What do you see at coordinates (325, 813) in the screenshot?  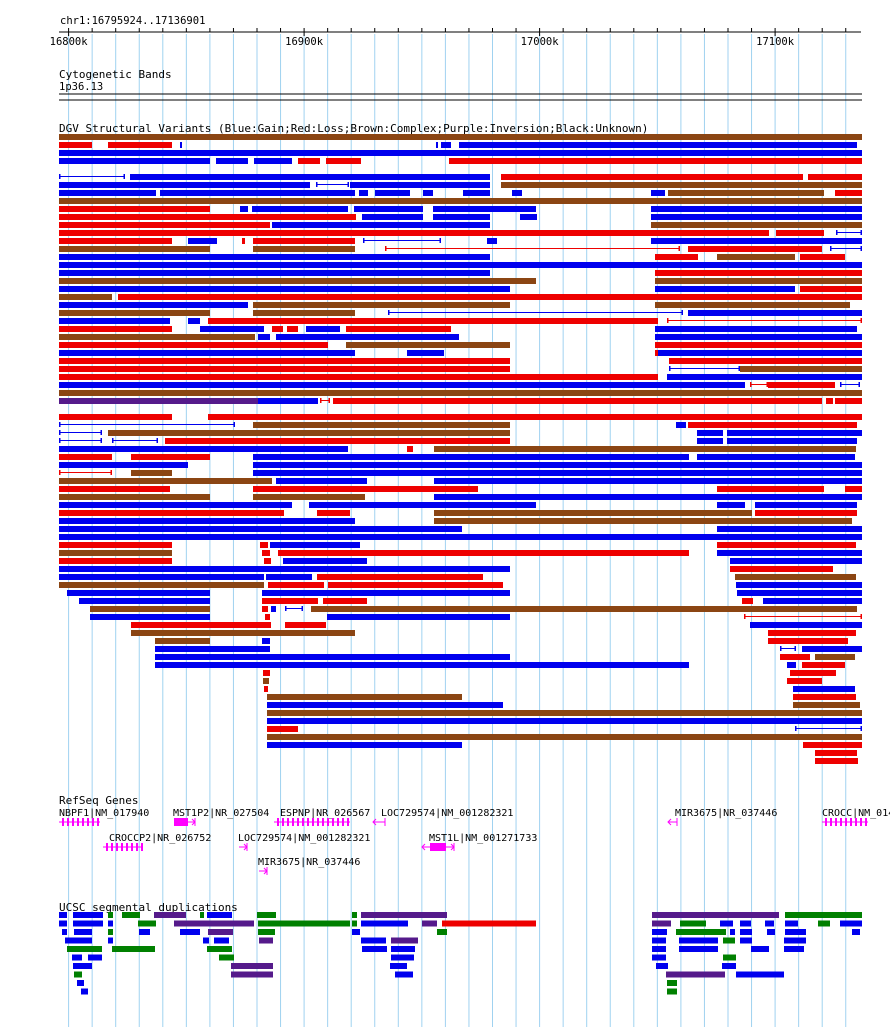 I see `gene-label: ESPNP|NR_026567` at bounding box center [325, 813].